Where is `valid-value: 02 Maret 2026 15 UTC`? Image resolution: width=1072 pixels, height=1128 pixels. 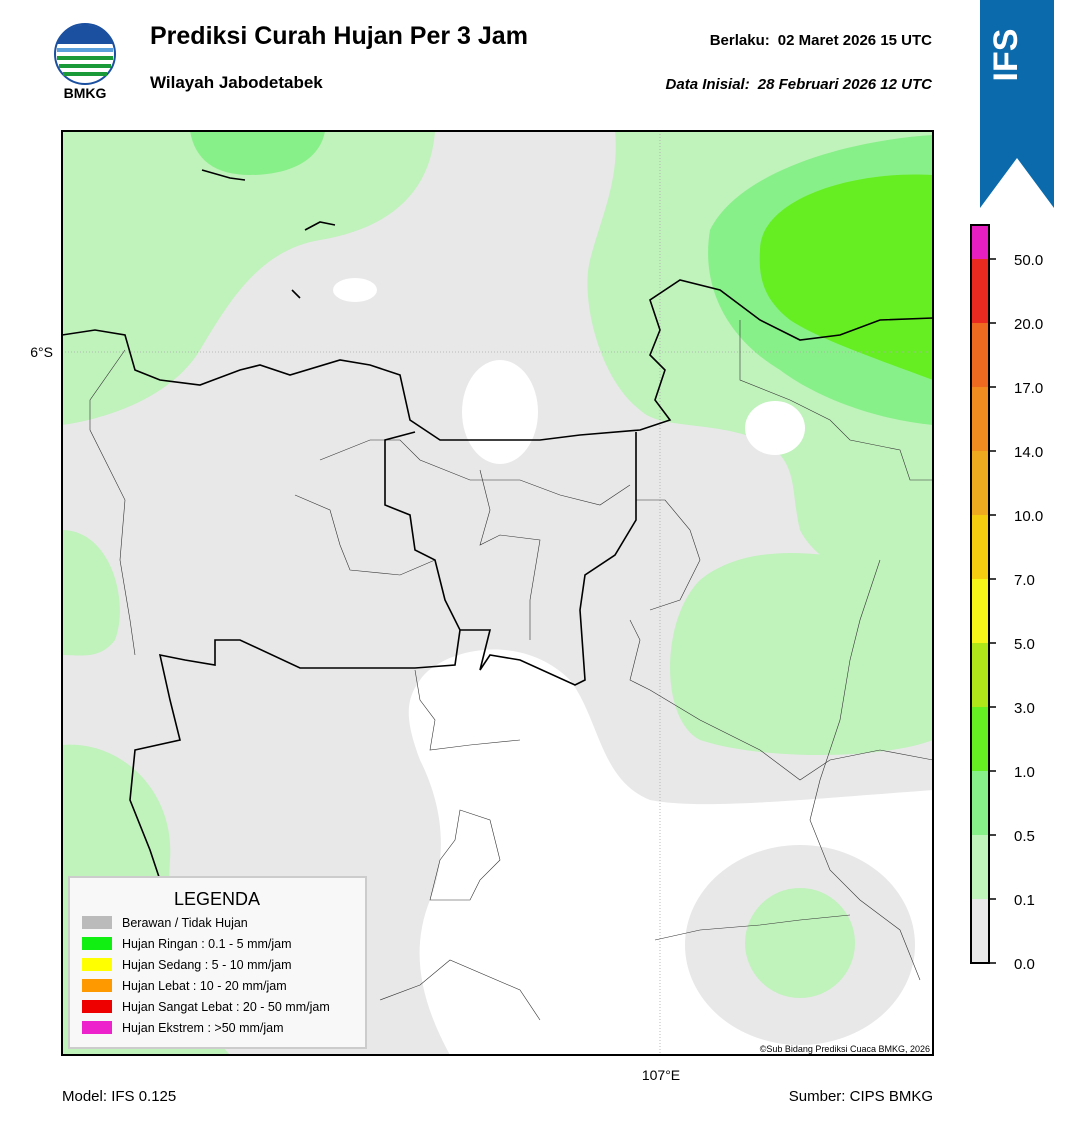 valid-value: 02 Maret 2026 15 UTC is located at coordinates (855, 40).